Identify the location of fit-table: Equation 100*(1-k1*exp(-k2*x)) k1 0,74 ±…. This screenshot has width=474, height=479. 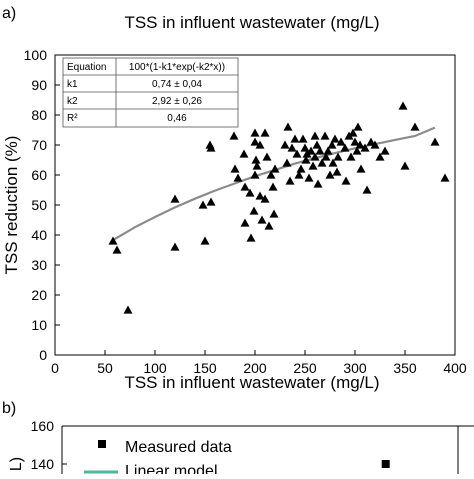
(150, 92).